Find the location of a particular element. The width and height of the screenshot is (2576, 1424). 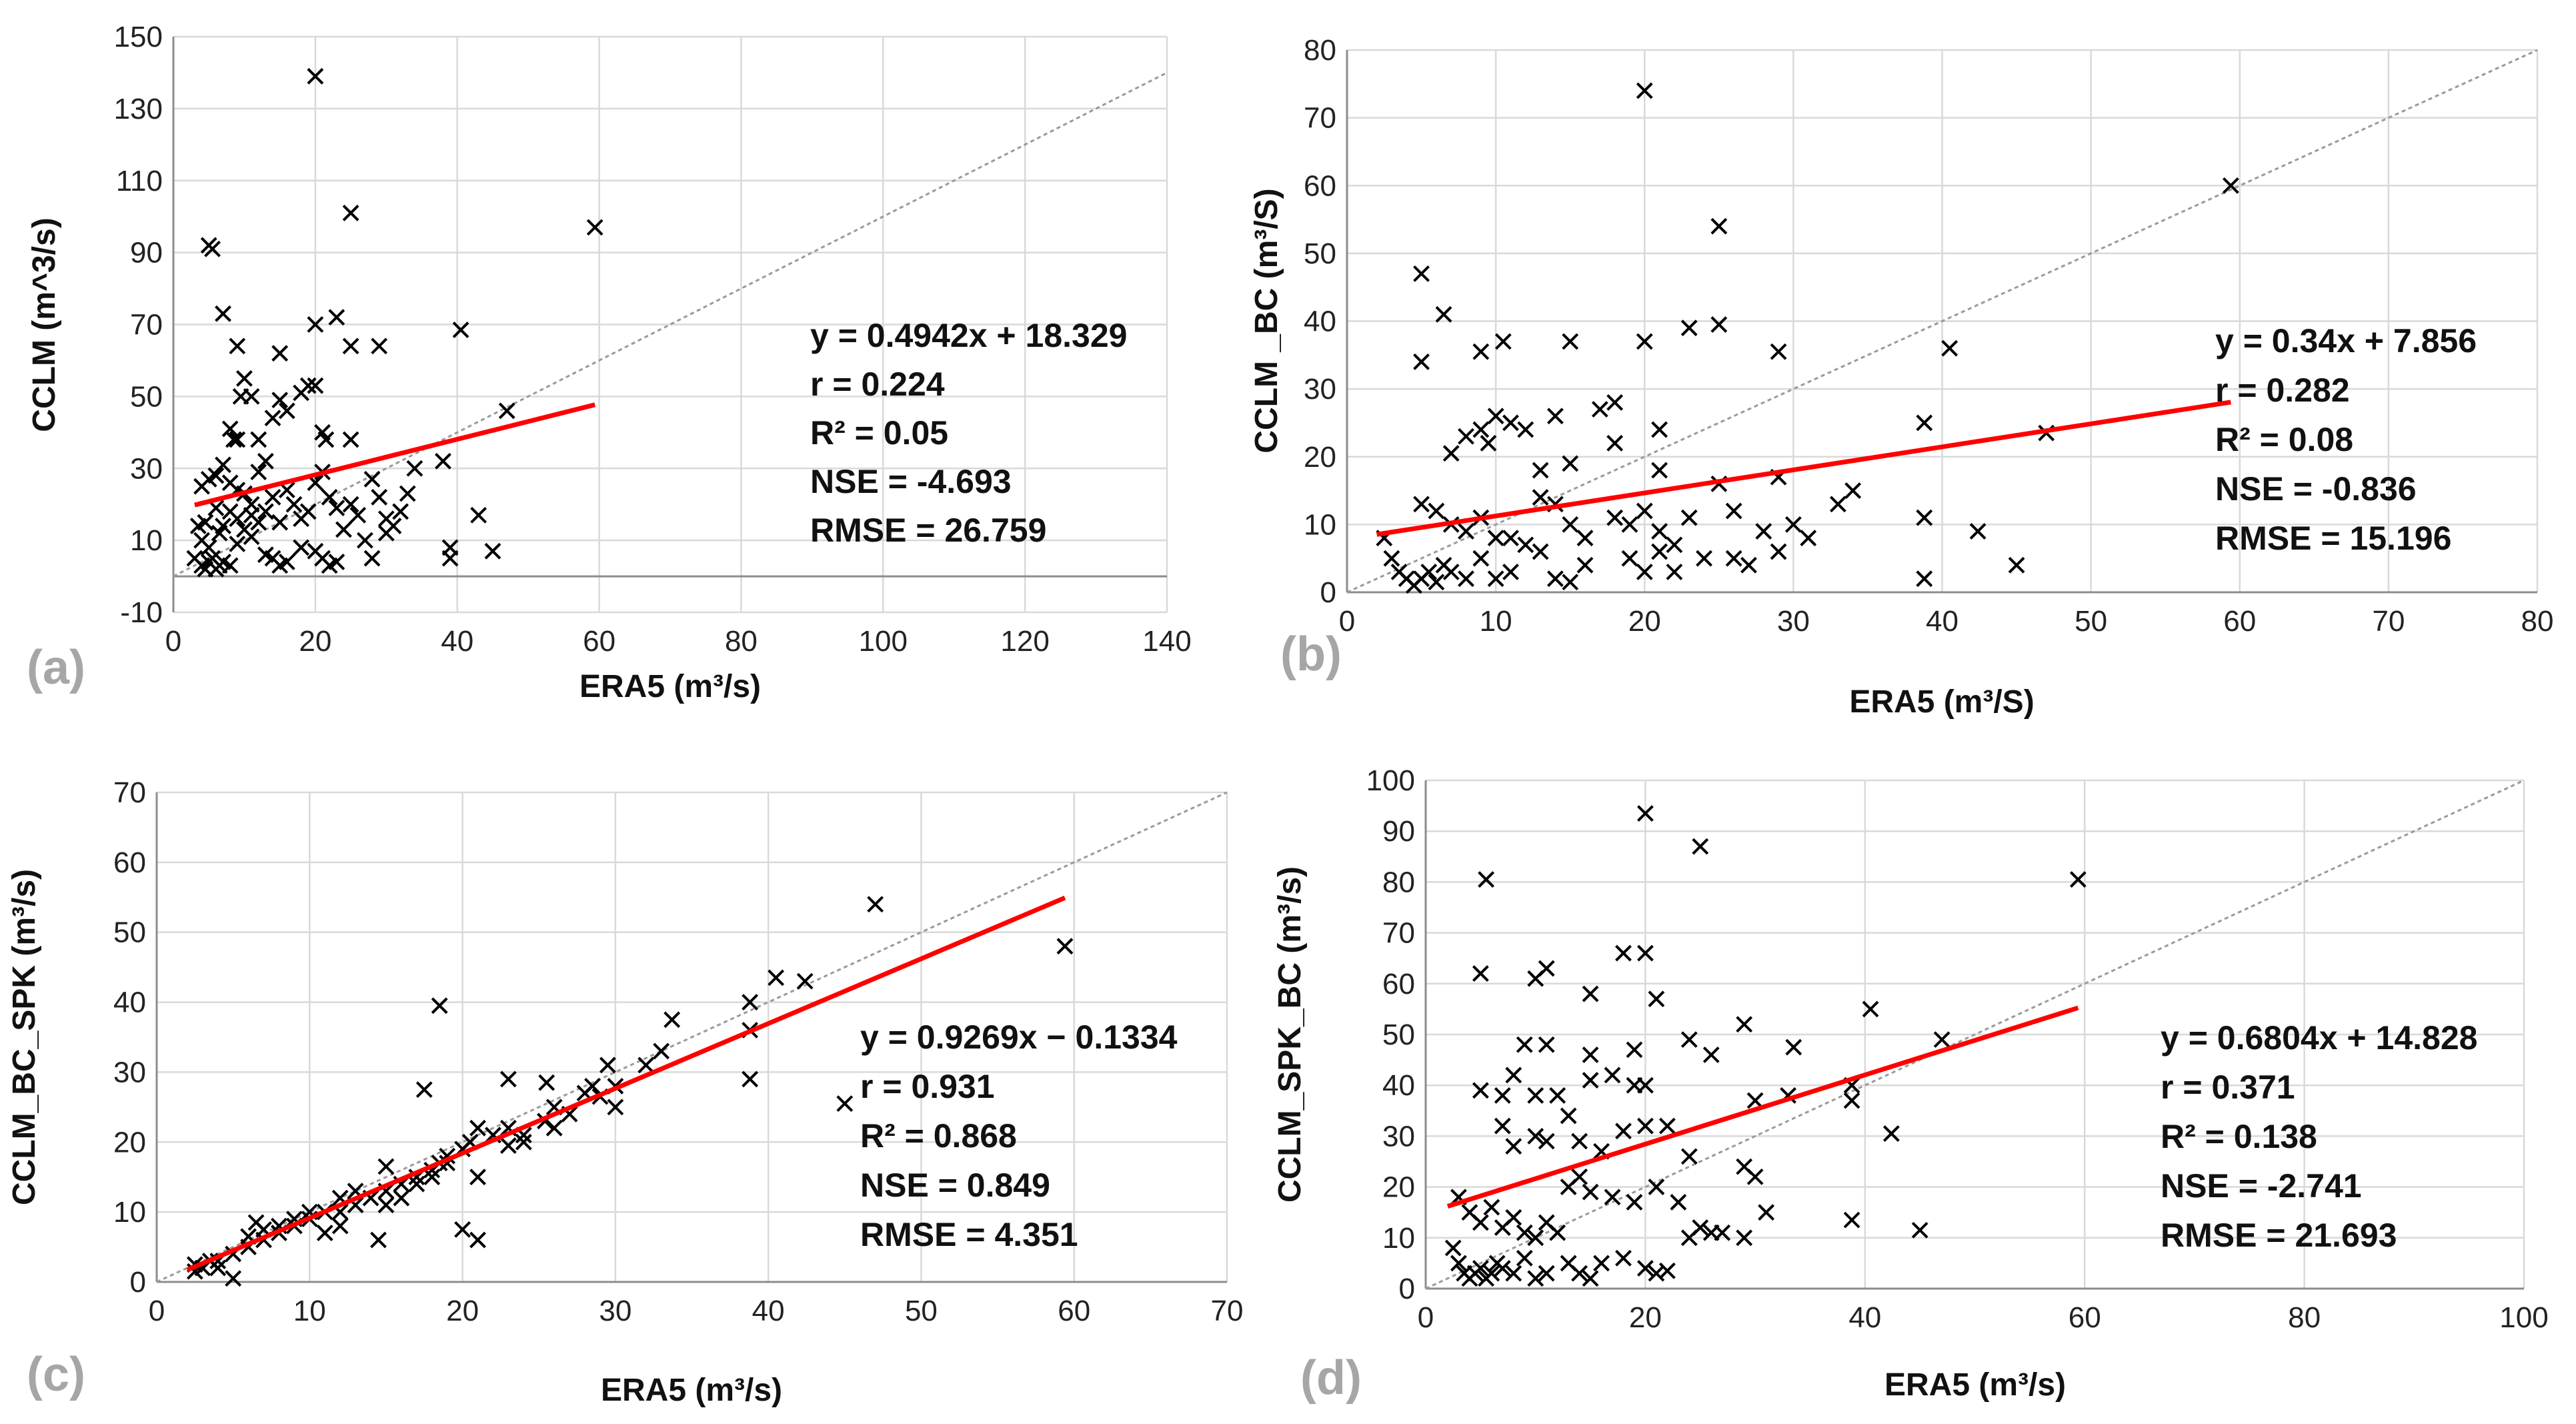

regression-line is located at coordinates (1803, 468).